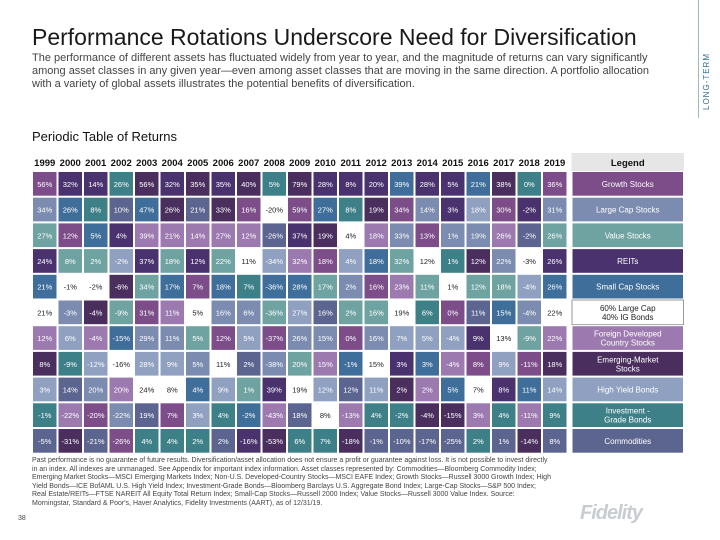 The height and width of the screenshot is (540, 720). What do you see at coordinates (325, 163) in the screenshot?
I see `year-header-2010: 2010` at bounding box center [325, 163].